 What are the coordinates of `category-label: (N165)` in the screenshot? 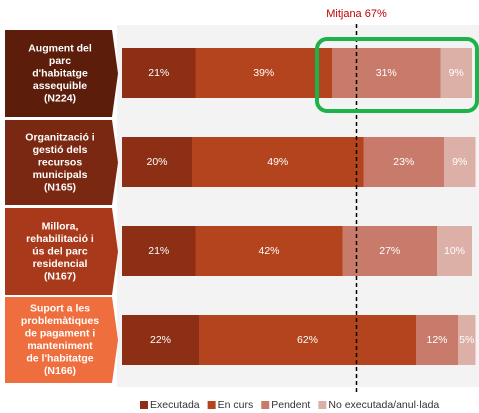 It's located at (60, 187).